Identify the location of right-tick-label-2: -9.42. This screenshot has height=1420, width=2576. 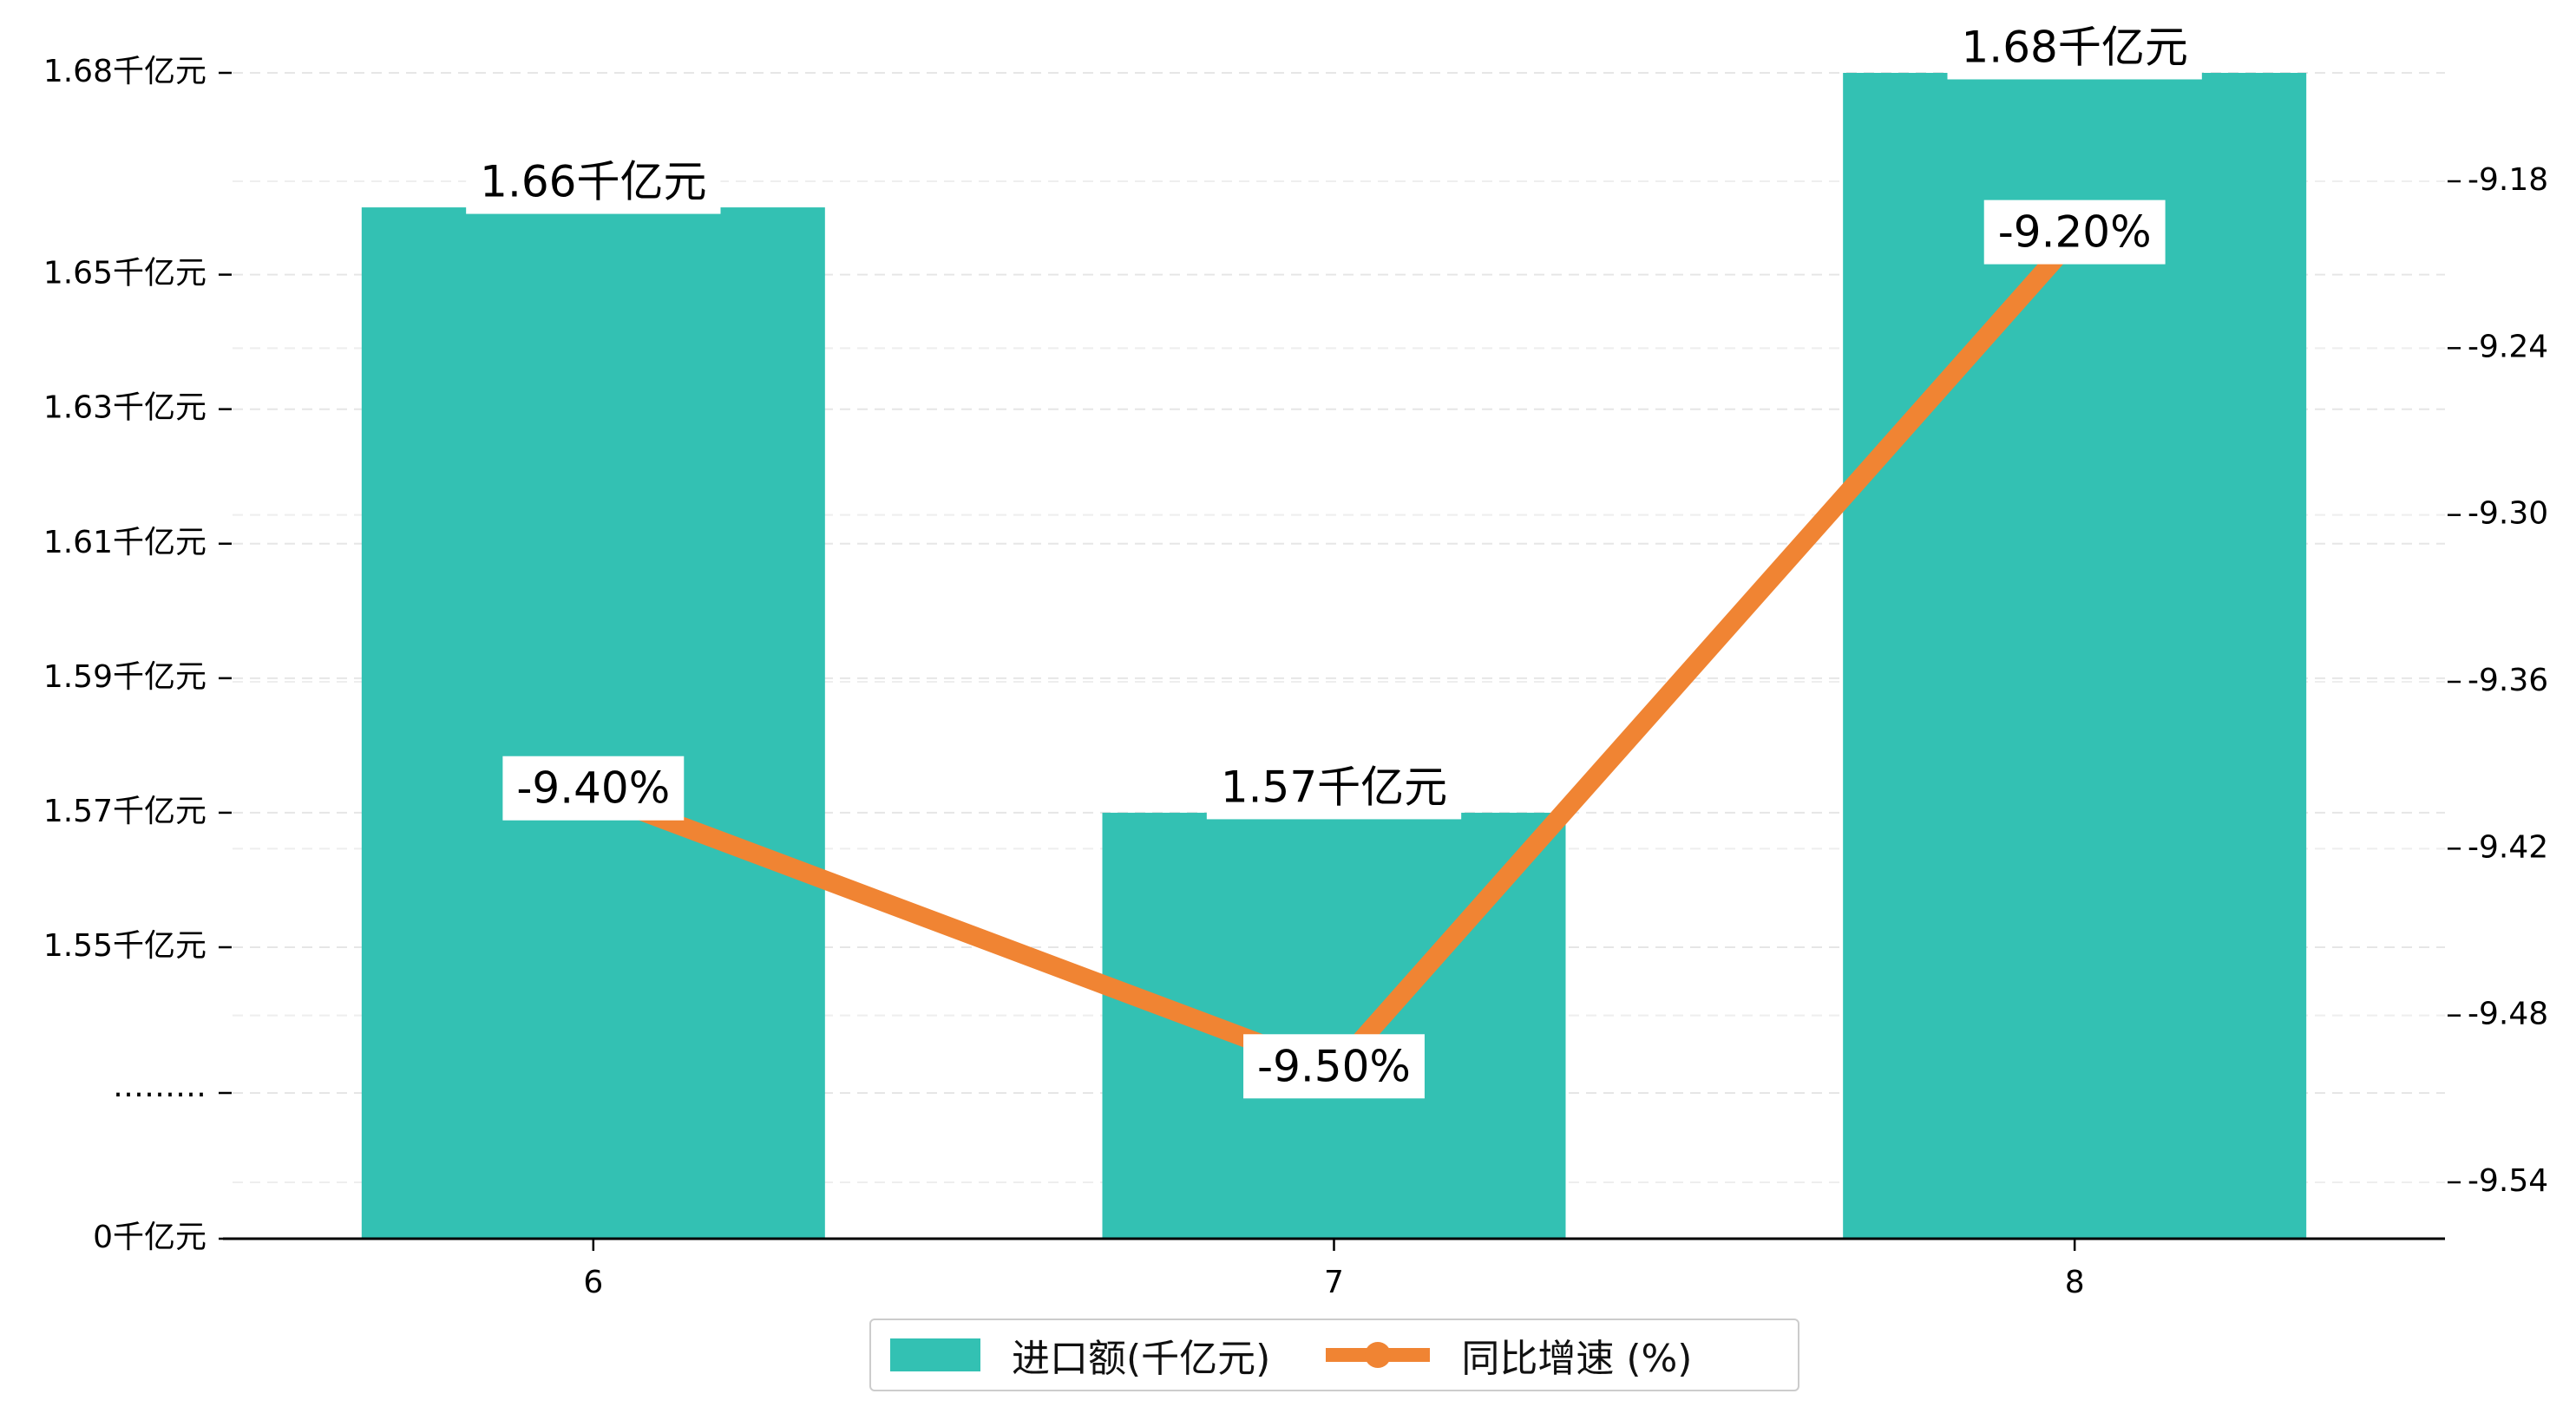
(2508, 847).